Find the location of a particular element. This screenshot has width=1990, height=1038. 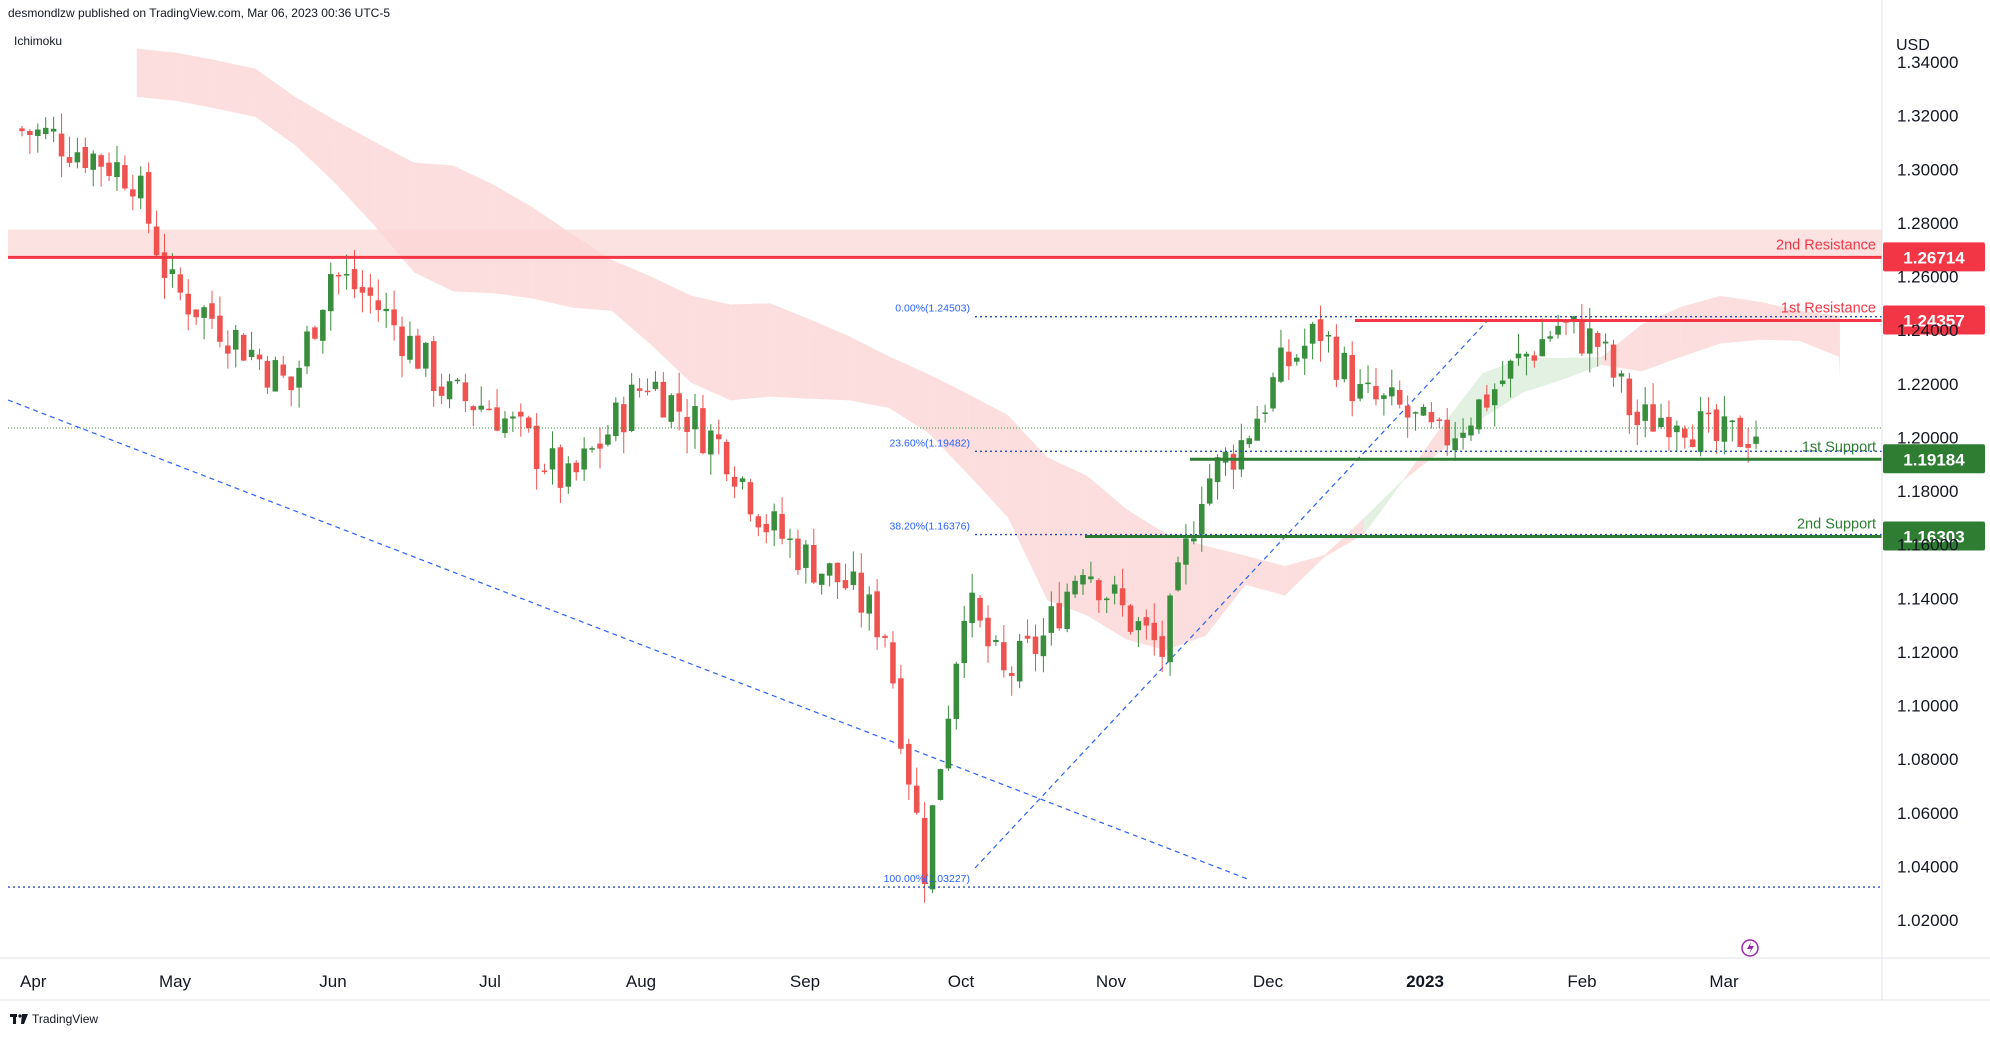

y-tick-label: 1.16000 is located at coordinates (1927, 545).